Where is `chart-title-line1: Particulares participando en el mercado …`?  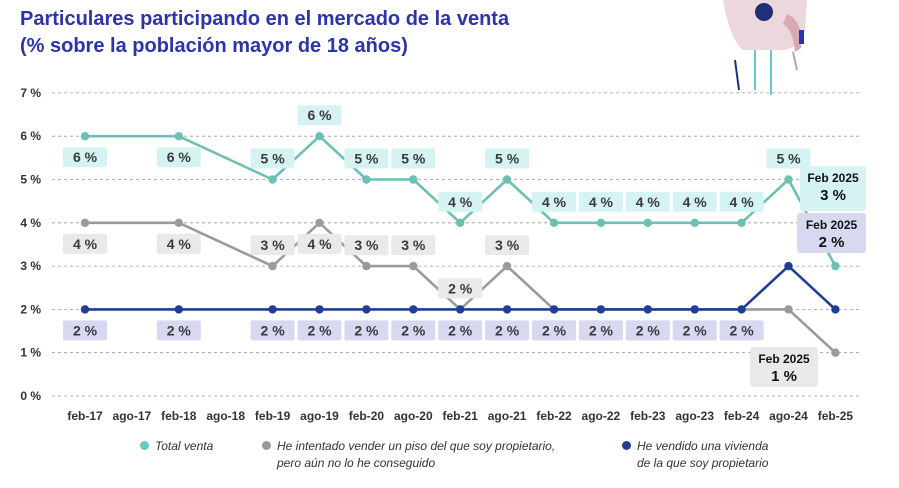 chart-title-line1: Particulares participando en el mercado … is located at coordinates (265, 19).